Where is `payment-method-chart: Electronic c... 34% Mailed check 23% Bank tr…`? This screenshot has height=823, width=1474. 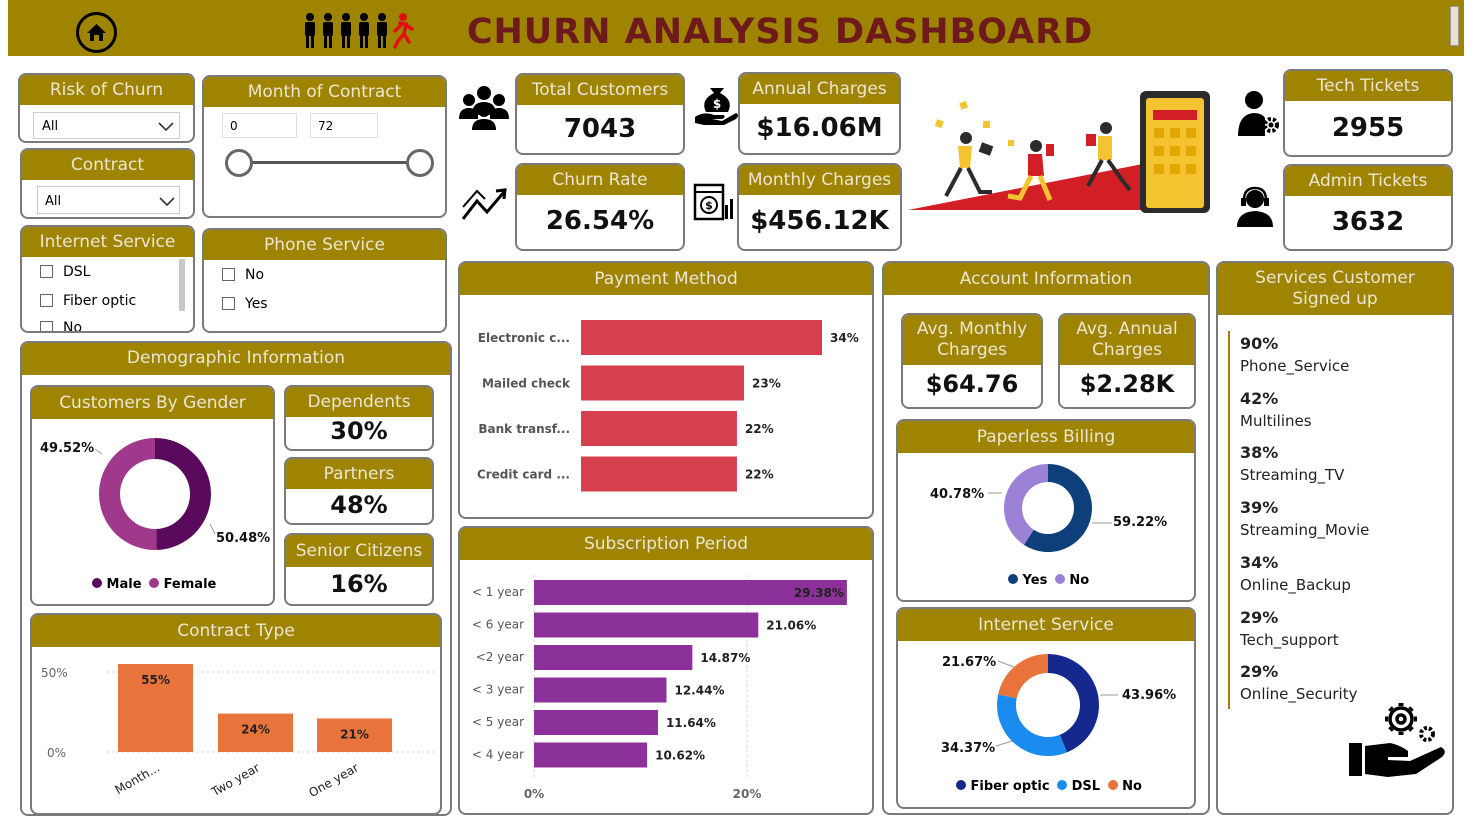 payment-method-chart: Electronic c... 34% Mailed check 23% Bank tr… is located at coordinates (668, 406).